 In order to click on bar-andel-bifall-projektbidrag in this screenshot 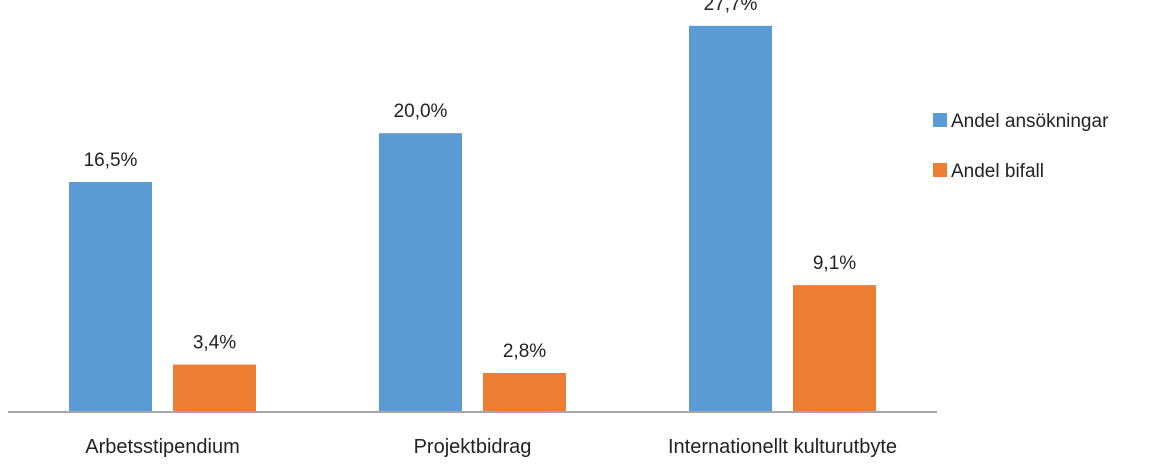, I will do `click(524, 392)`.